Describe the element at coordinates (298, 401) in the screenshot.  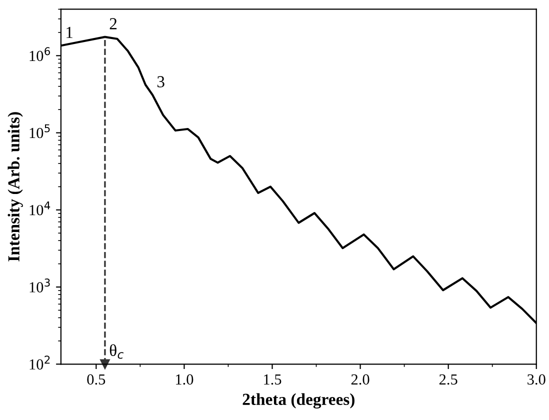
I see `x-axis-title: 2theta (degrees)` at that location.